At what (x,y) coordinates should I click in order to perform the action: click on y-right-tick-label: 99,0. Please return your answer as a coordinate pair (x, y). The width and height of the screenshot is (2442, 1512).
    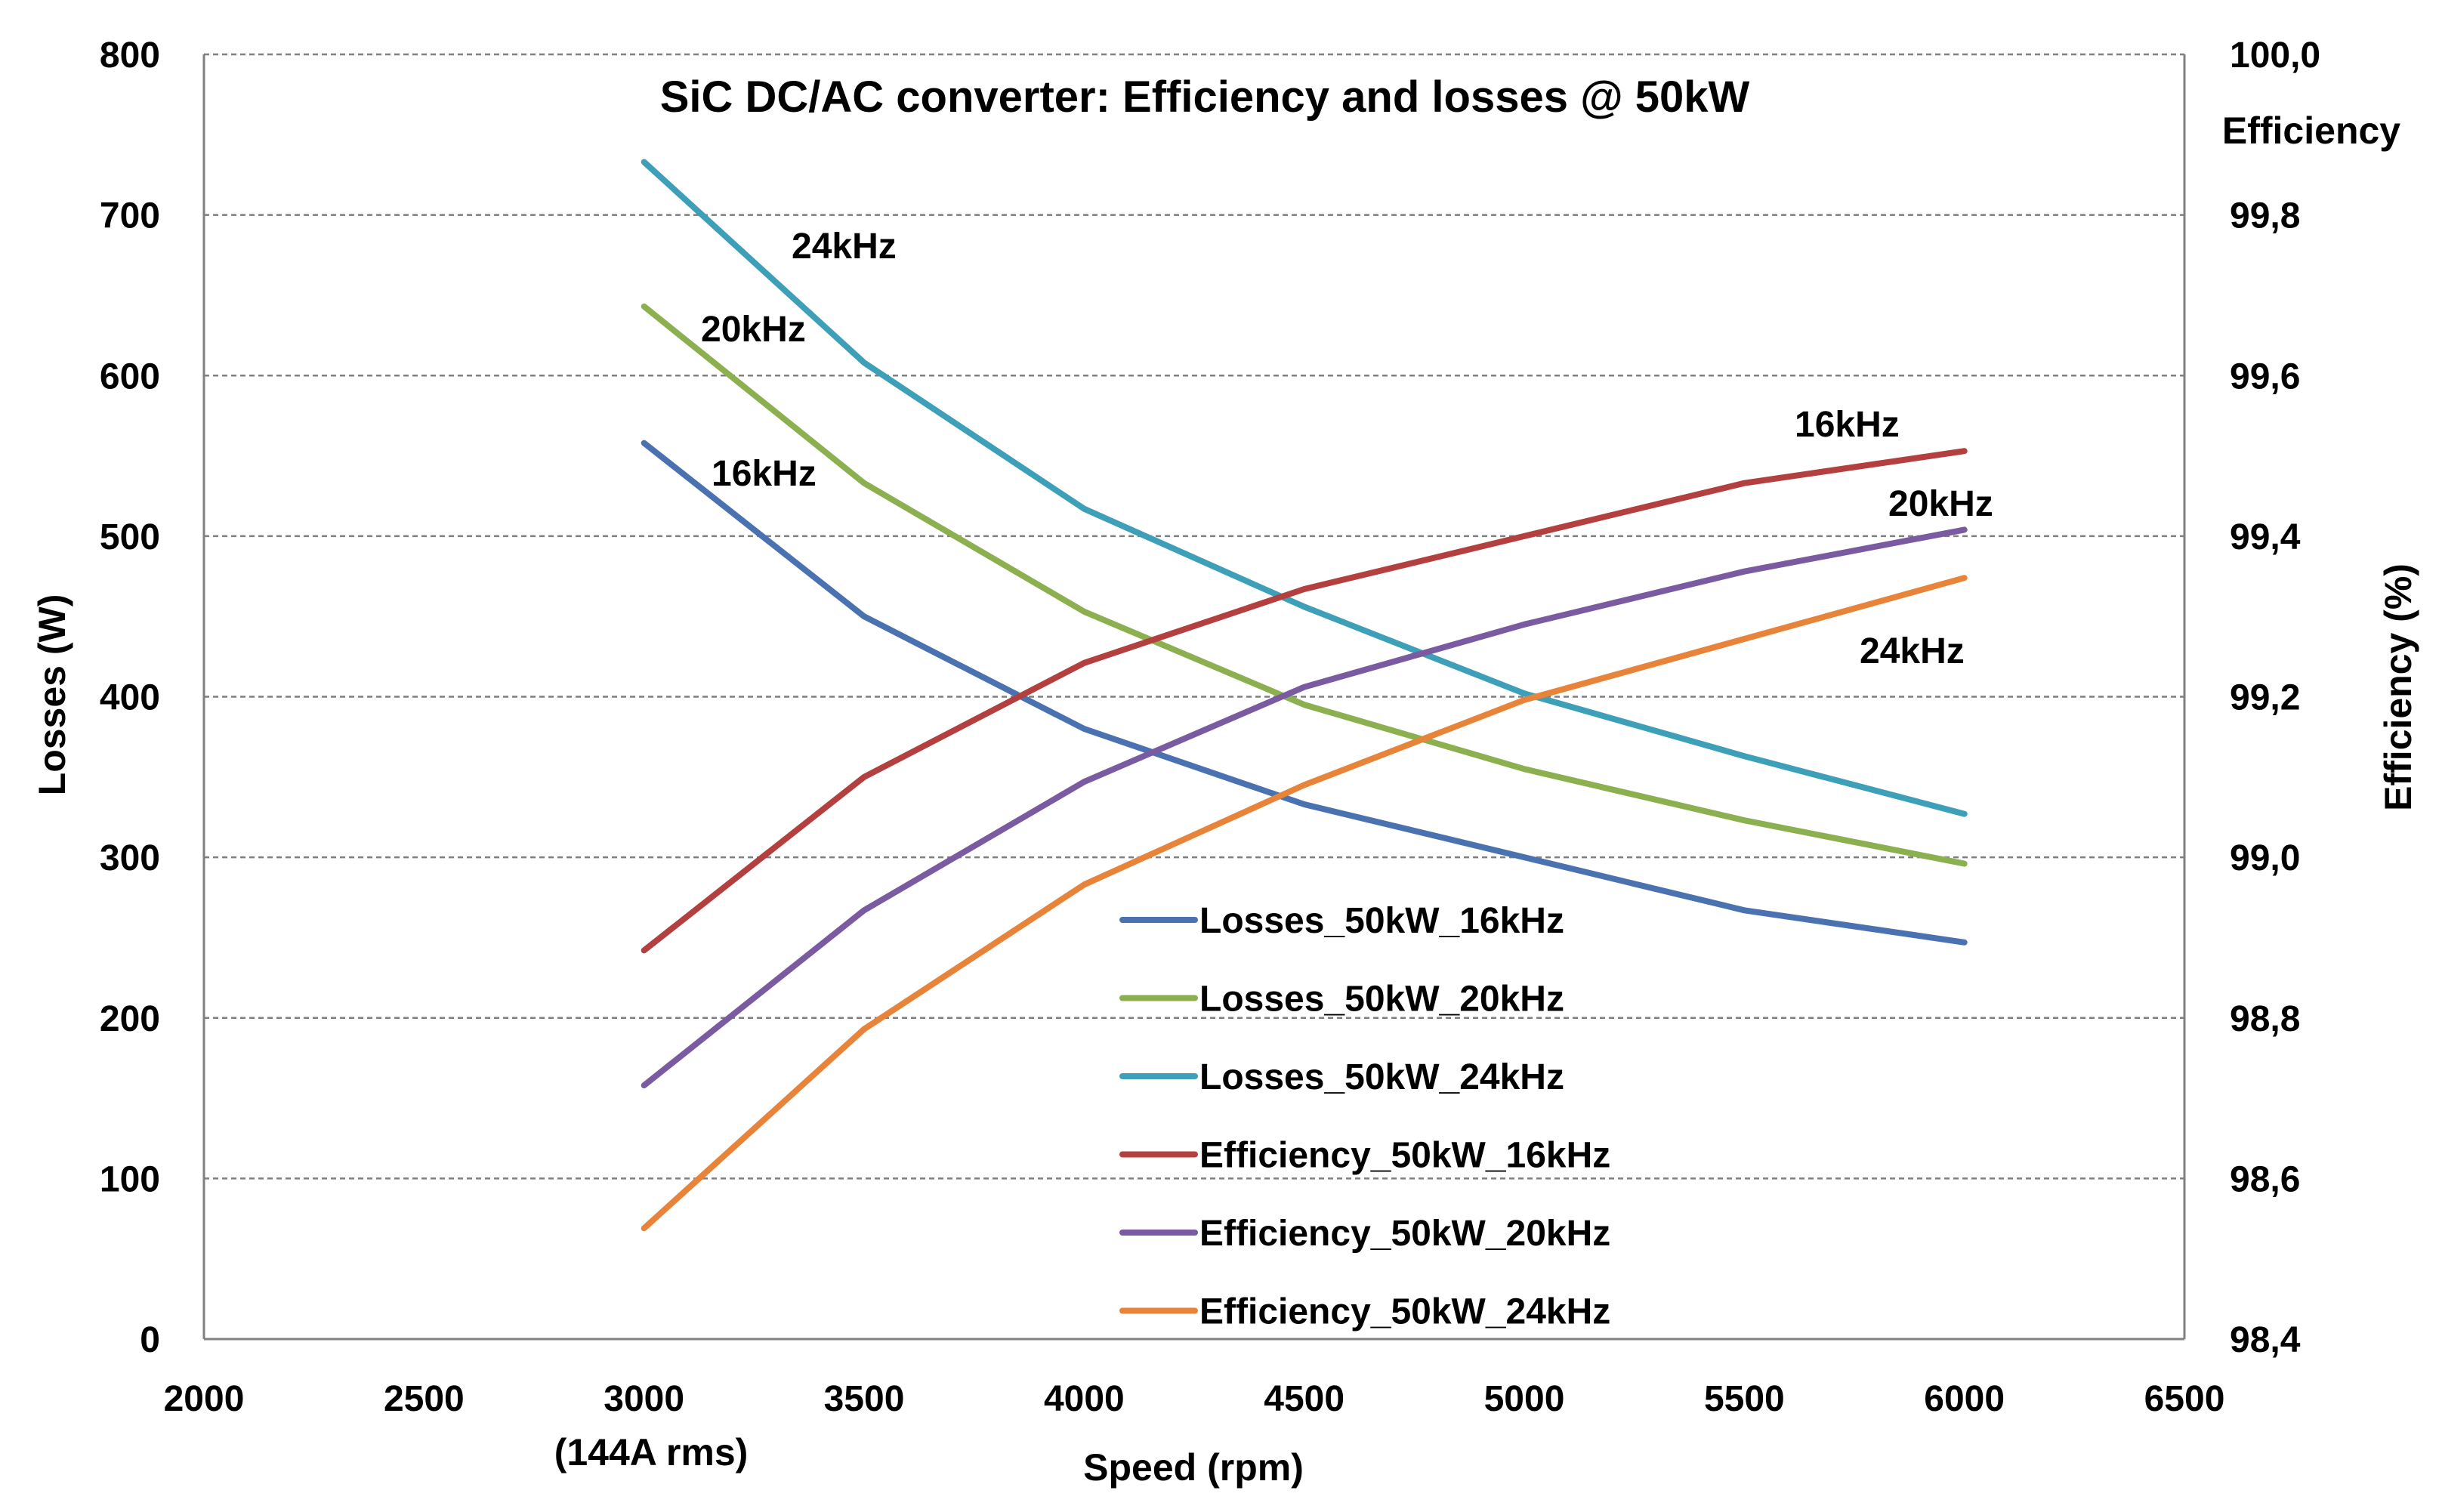
    Looking at the image, I should click on (2265, 858).